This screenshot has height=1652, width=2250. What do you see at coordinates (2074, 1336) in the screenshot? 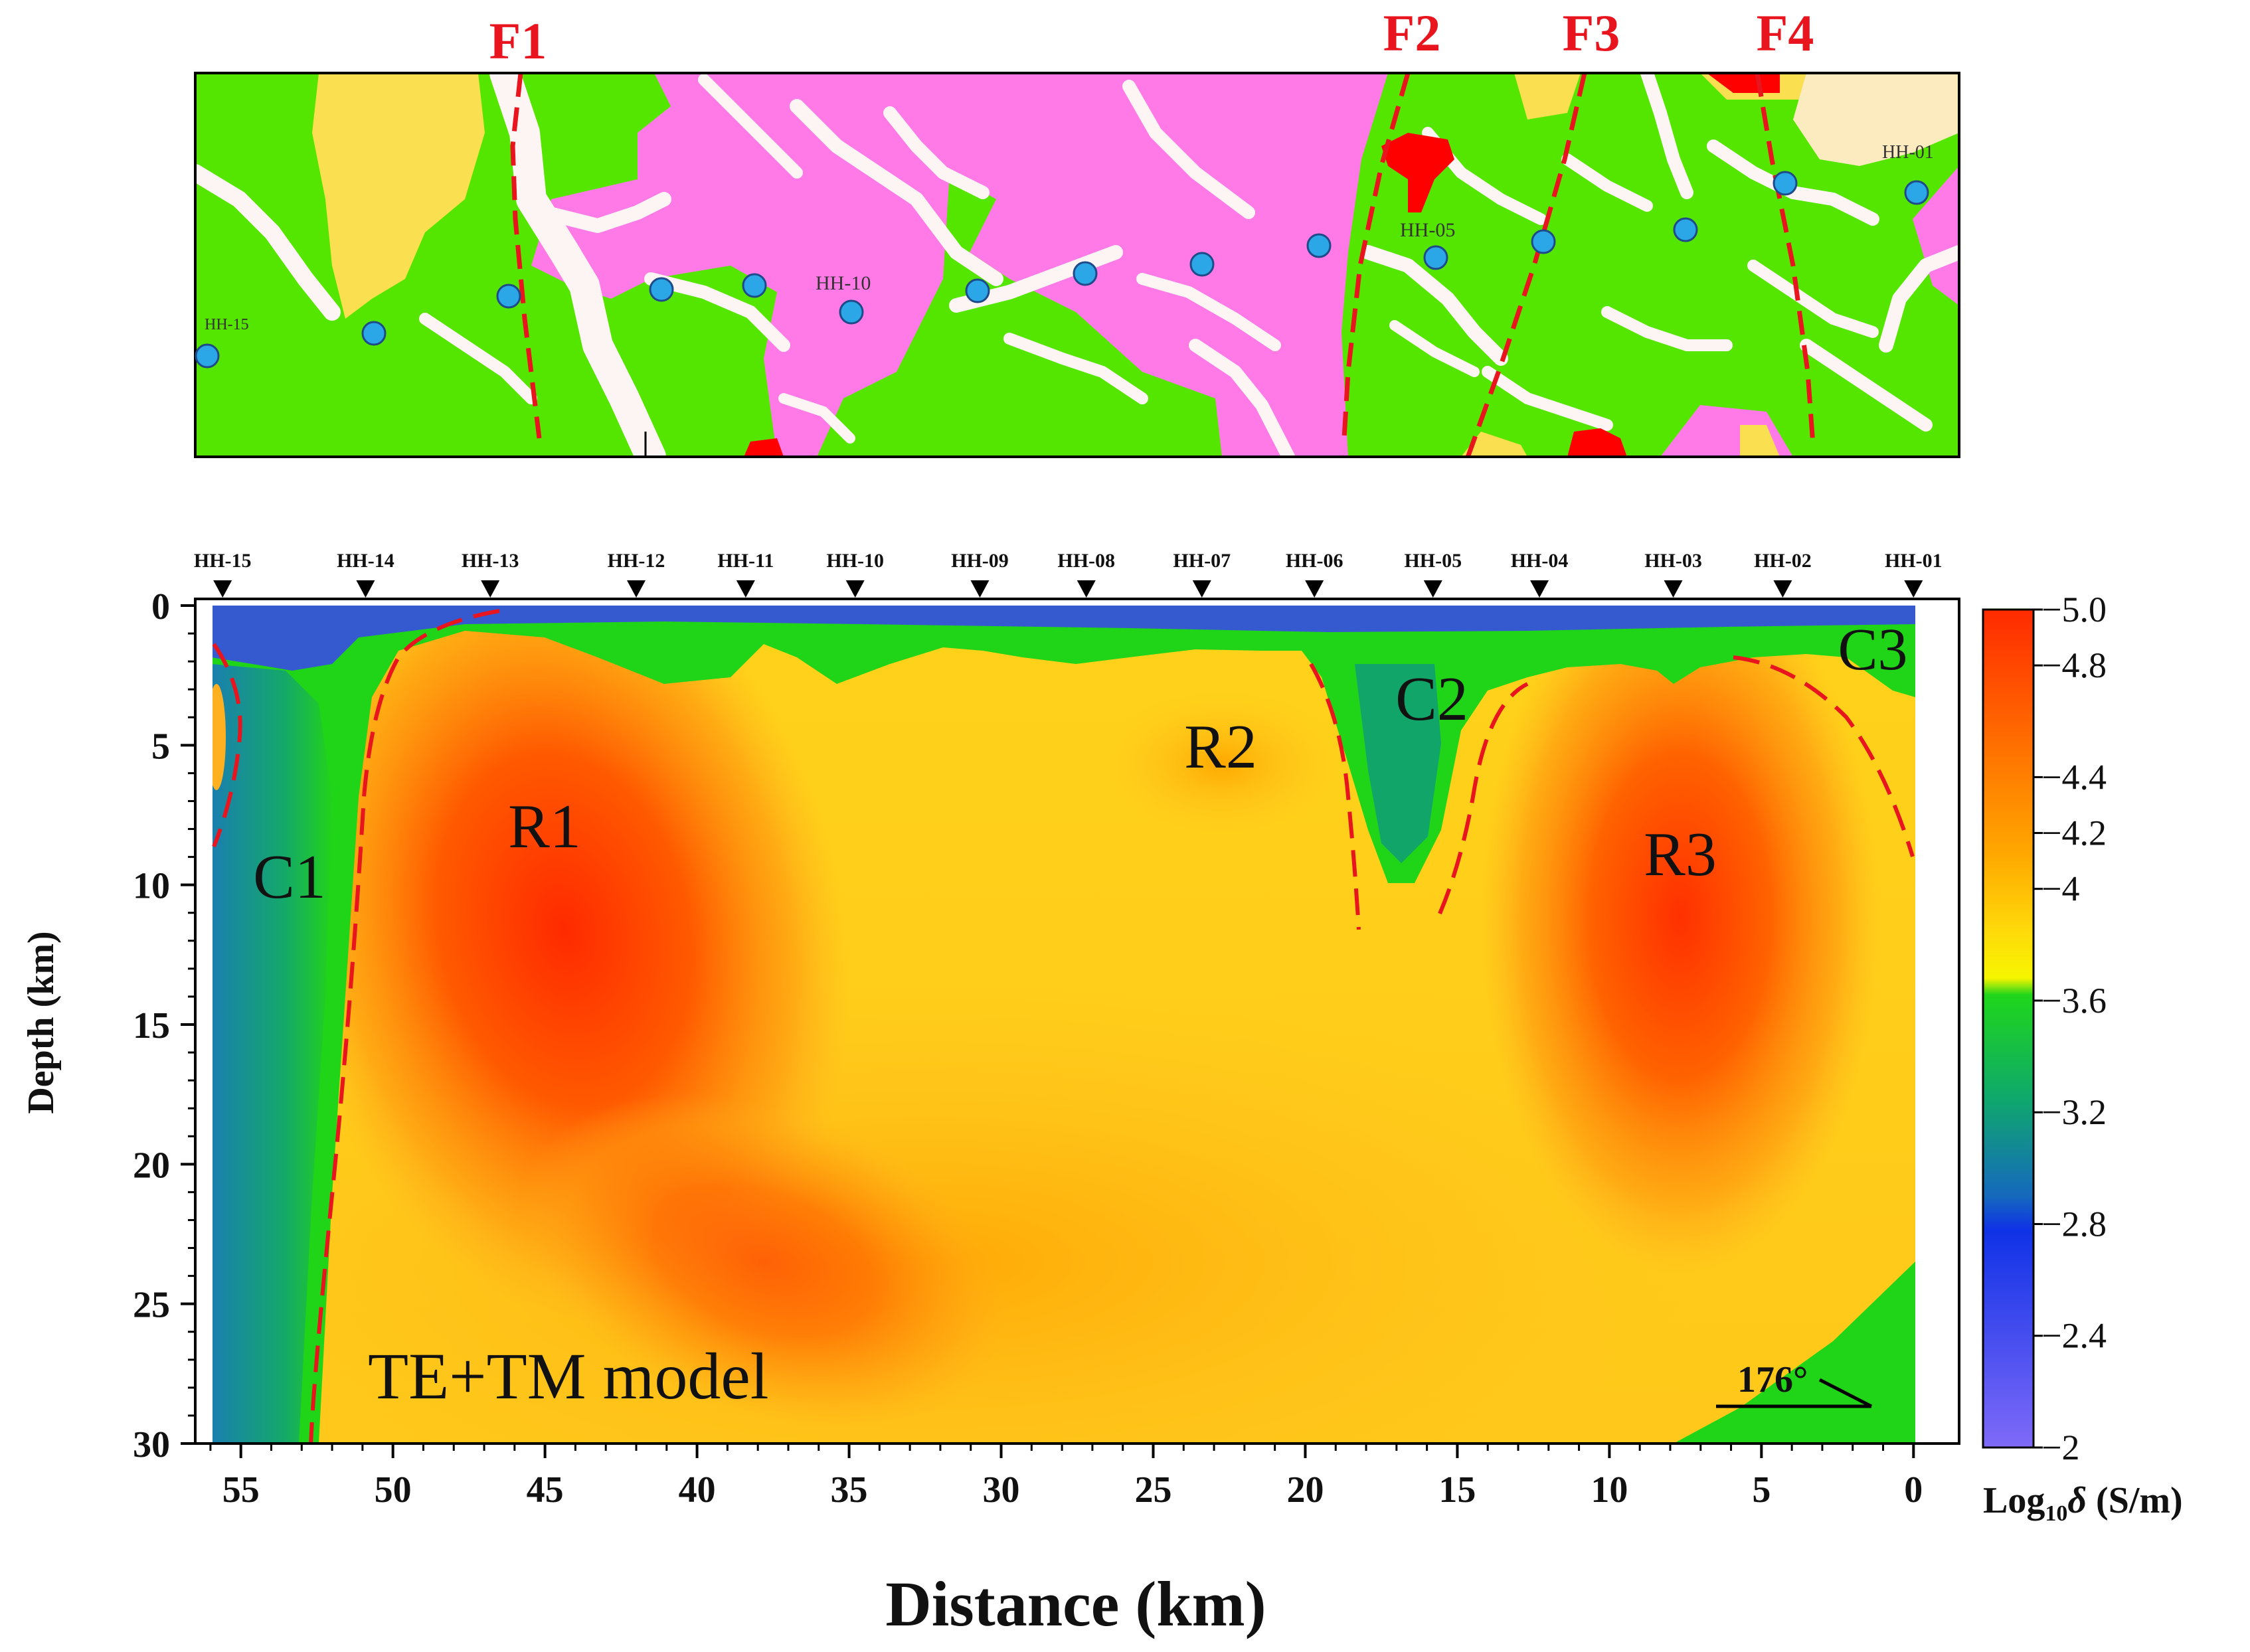
I see `colorbar-tick-label: −2.4` at bounding box center [2074, 1336].